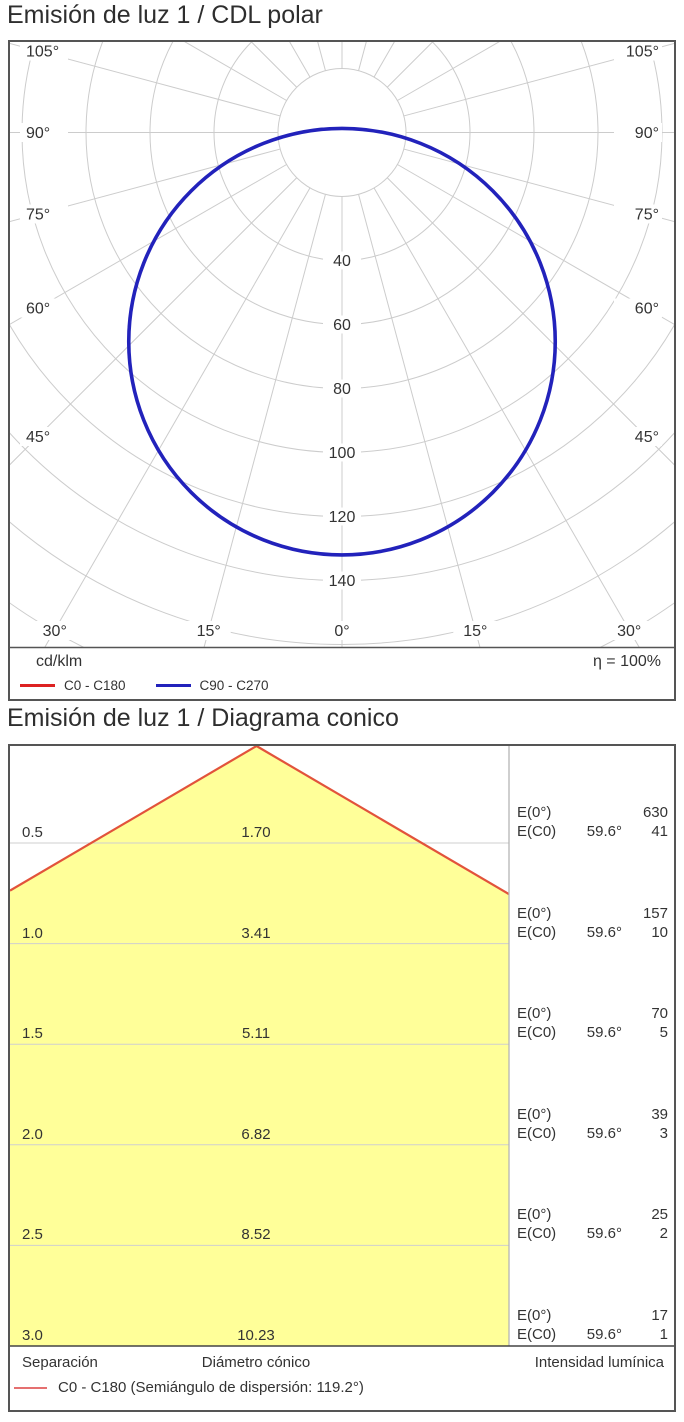  Describe the element at coordinates (342, 1023) in the screenshot. I see `cone-row: 1.5 5.11 E(0°) 70 E(C0) 59.6° 5` at that location.